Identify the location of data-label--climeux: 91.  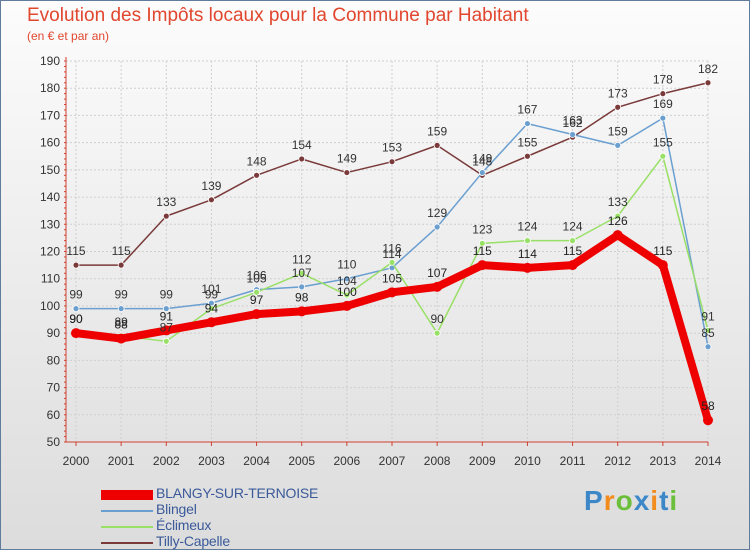
(708, 316).